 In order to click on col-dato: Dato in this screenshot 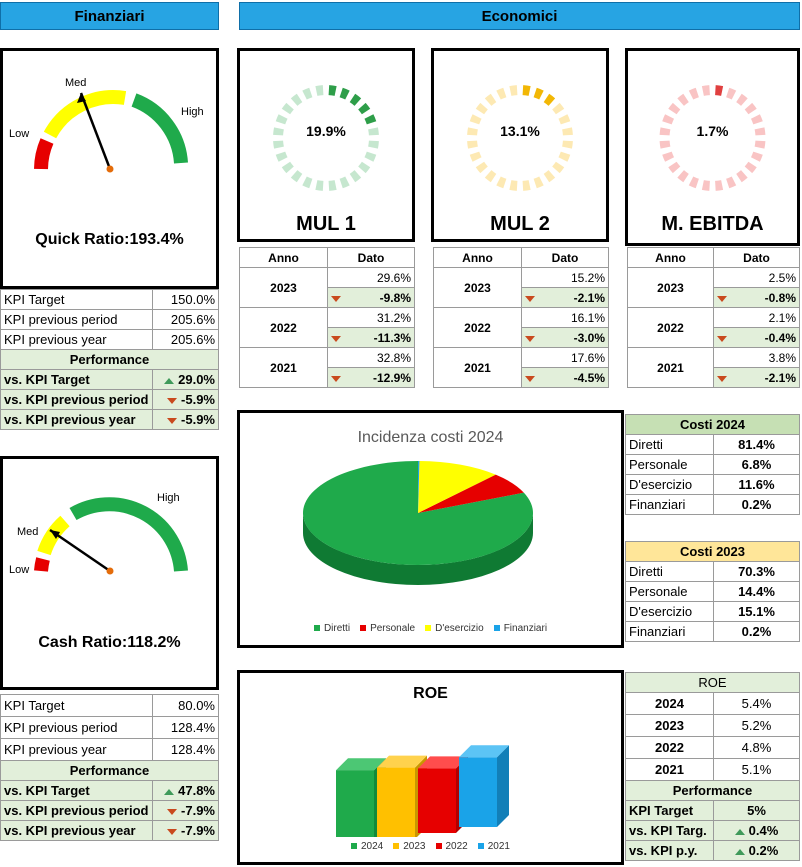, I will do `click(565, 257)`.